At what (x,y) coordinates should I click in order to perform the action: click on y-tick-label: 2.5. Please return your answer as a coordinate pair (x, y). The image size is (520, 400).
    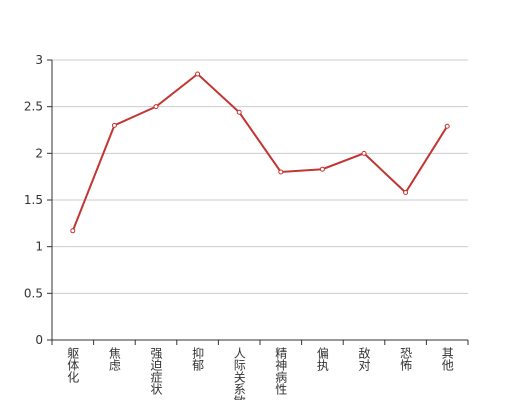
    Looking at the image, I should click on (33, 107).